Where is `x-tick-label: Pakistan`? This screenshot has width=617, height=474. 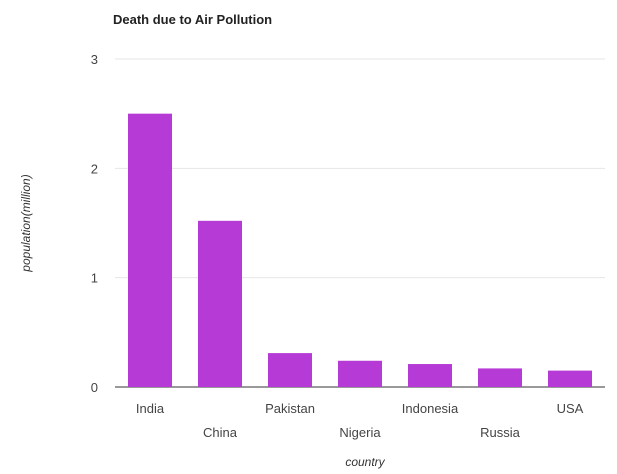
x-tick-label: Pakistan is located at coordinates (290, 408).